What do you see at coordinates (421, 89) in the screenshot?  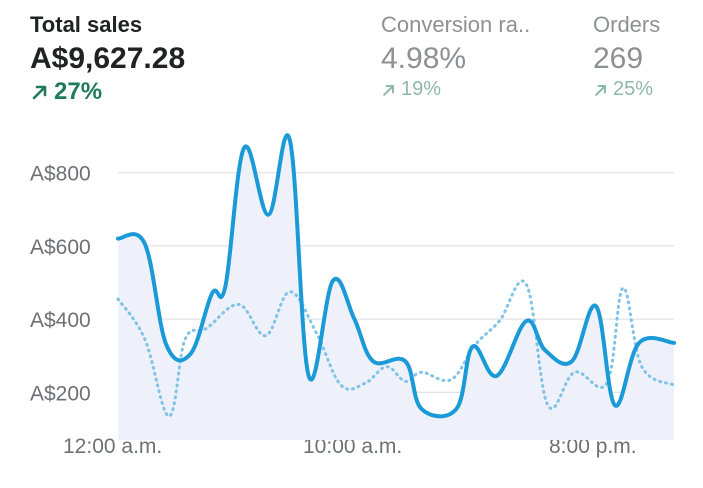 I see `conversion-rate-change-value: 19%` at bounding box center [421, 89].